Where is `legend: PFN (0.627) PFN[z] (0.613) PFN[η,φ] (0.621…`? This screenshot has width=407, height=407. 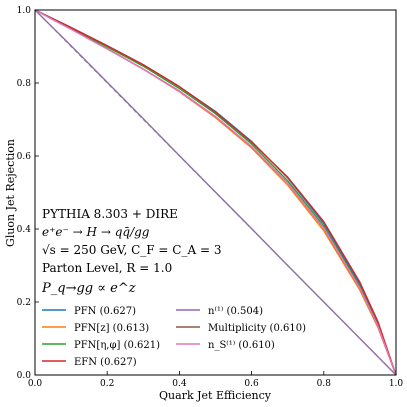
legend: PFN (0.627) PFN[z] (0.613) PFN[η,φ] (0.621… is located at coordinates (174, 337).